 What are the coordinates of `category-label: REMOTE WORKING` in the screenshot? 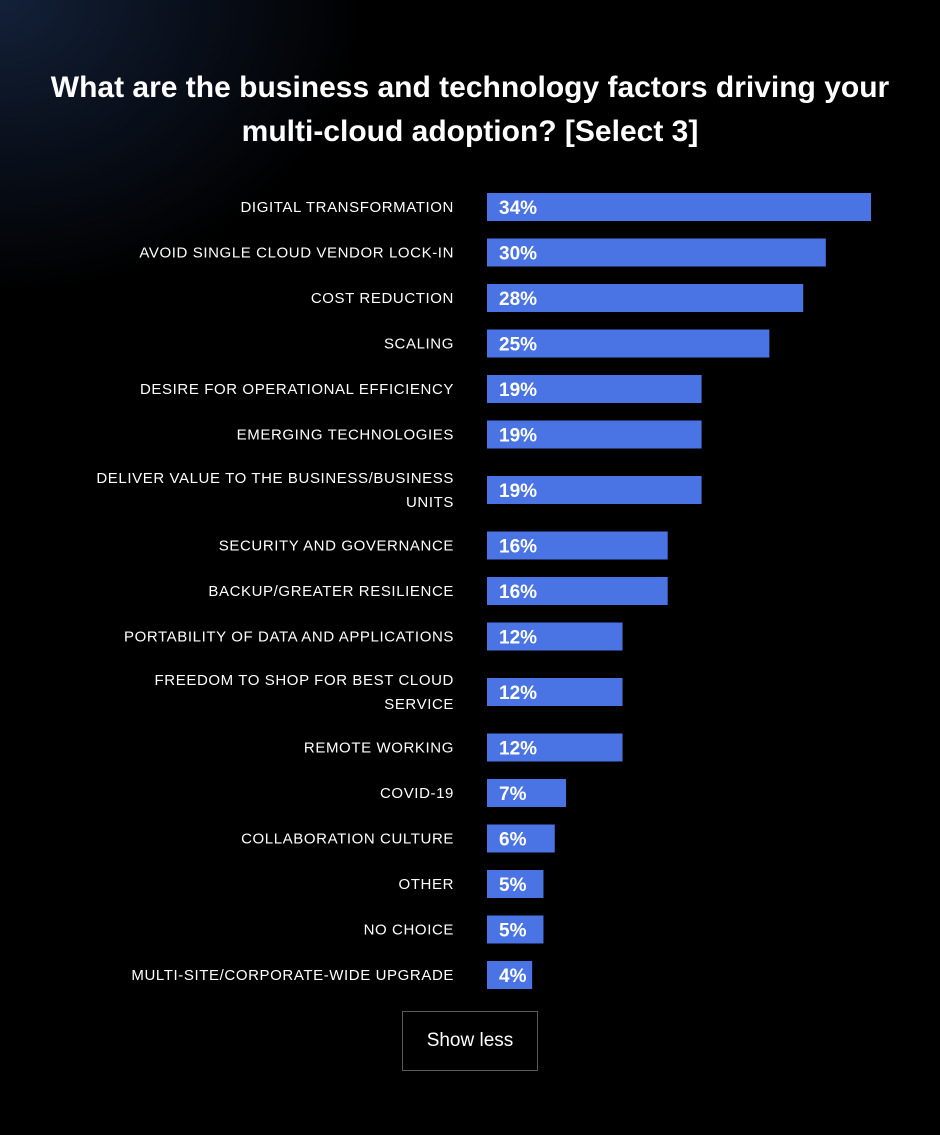 It's located at (379, 748).